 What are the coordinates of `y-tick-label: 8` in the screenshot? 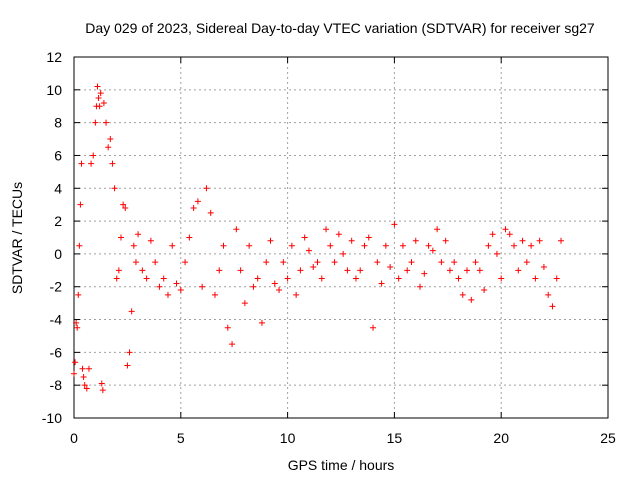 It's located at (58, 123).